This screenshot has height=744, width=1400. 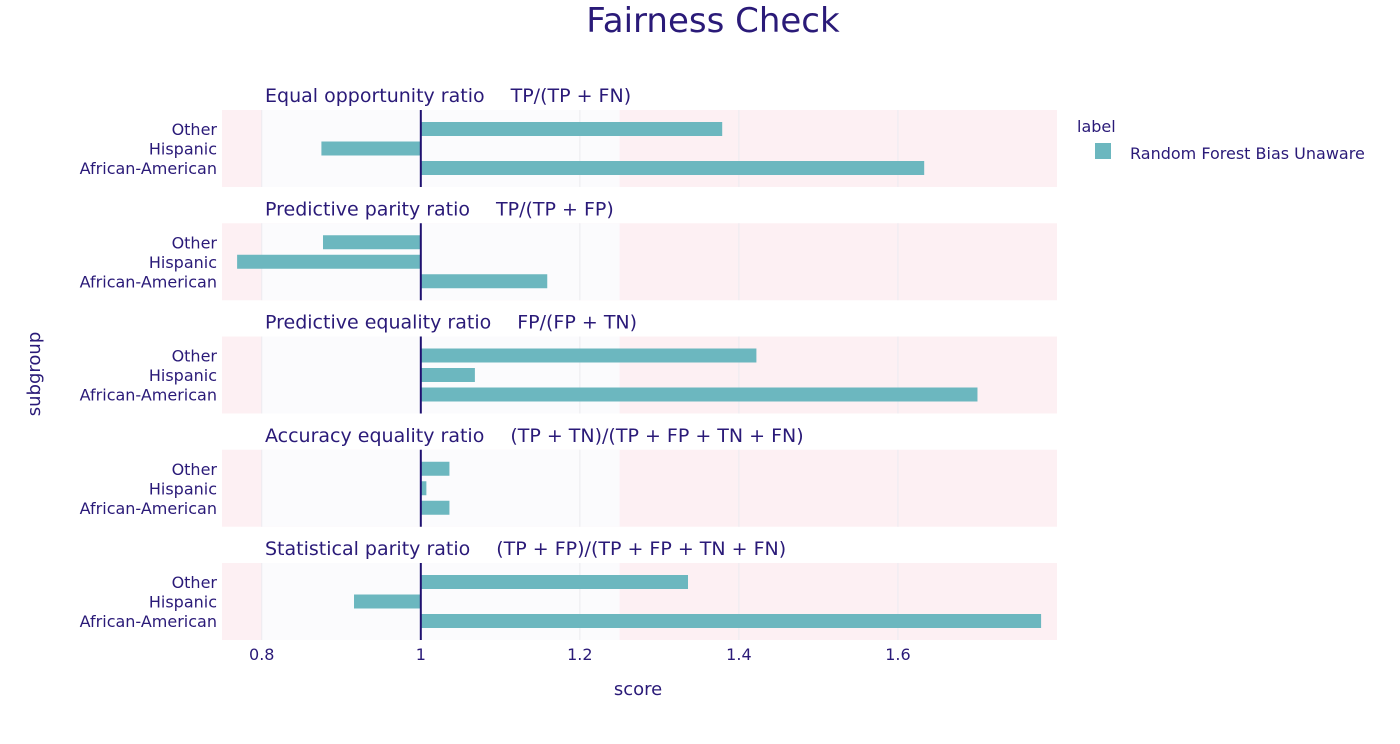 I want to click on x-tick-label: 0.8, so click(x=261, y=654).